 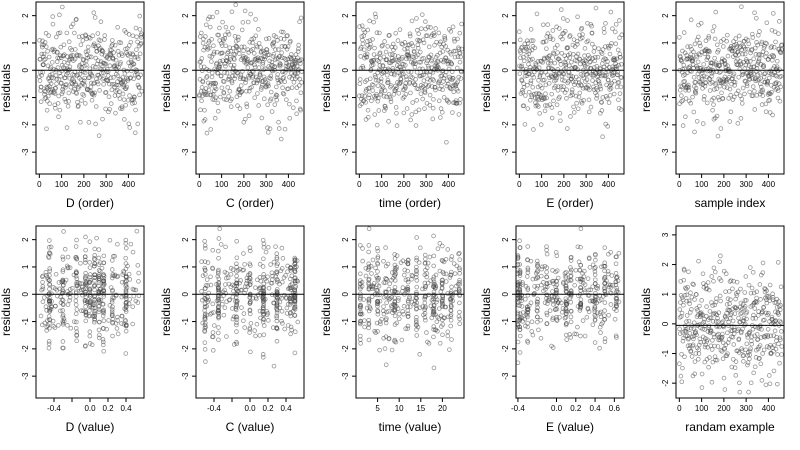 I want to click on y-tick-label: 0, so click(x=345, y=293).